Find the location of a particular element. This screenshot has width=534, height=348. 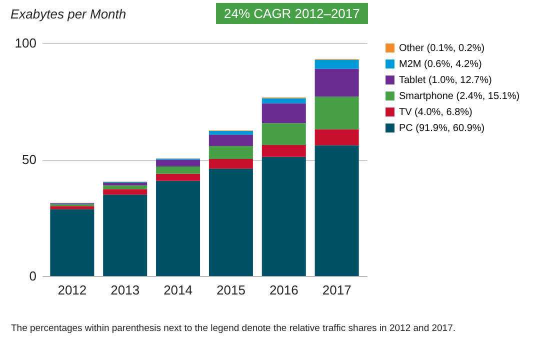

x-tick-label: 2015 is located at coordinates (231, 290).